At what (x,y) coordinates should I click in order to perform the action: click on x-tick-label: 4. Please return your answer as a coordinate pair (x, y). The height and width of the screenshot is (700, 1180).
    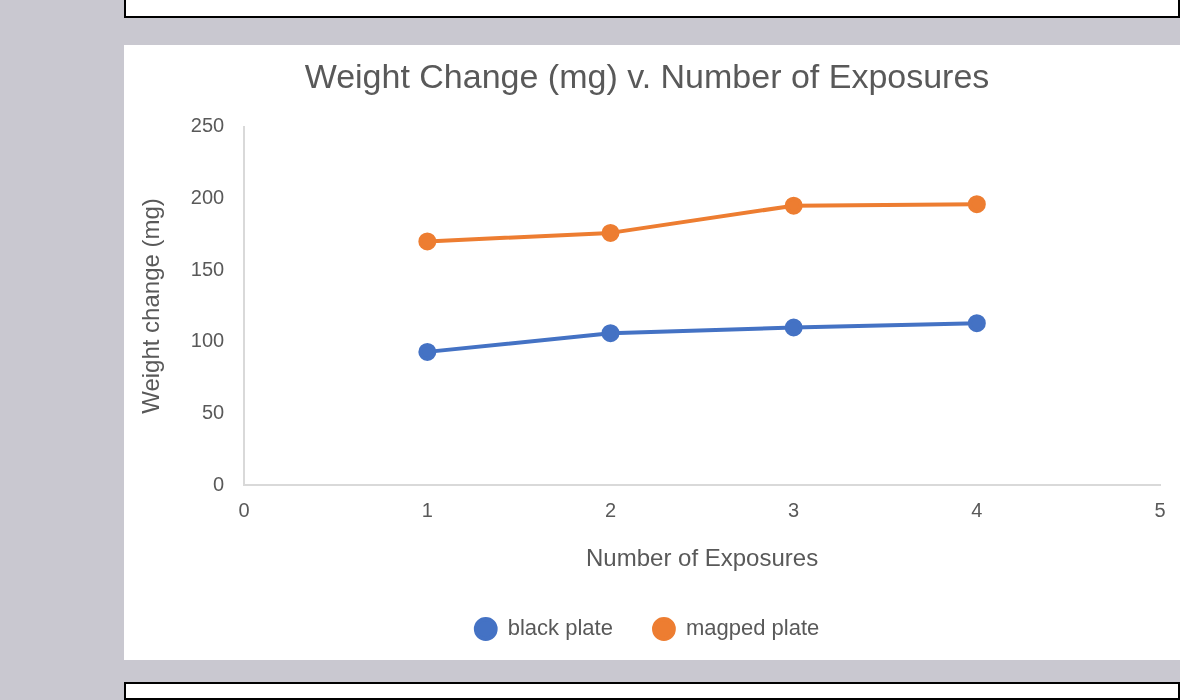
    Looking at the image, I should click on (977, 509).